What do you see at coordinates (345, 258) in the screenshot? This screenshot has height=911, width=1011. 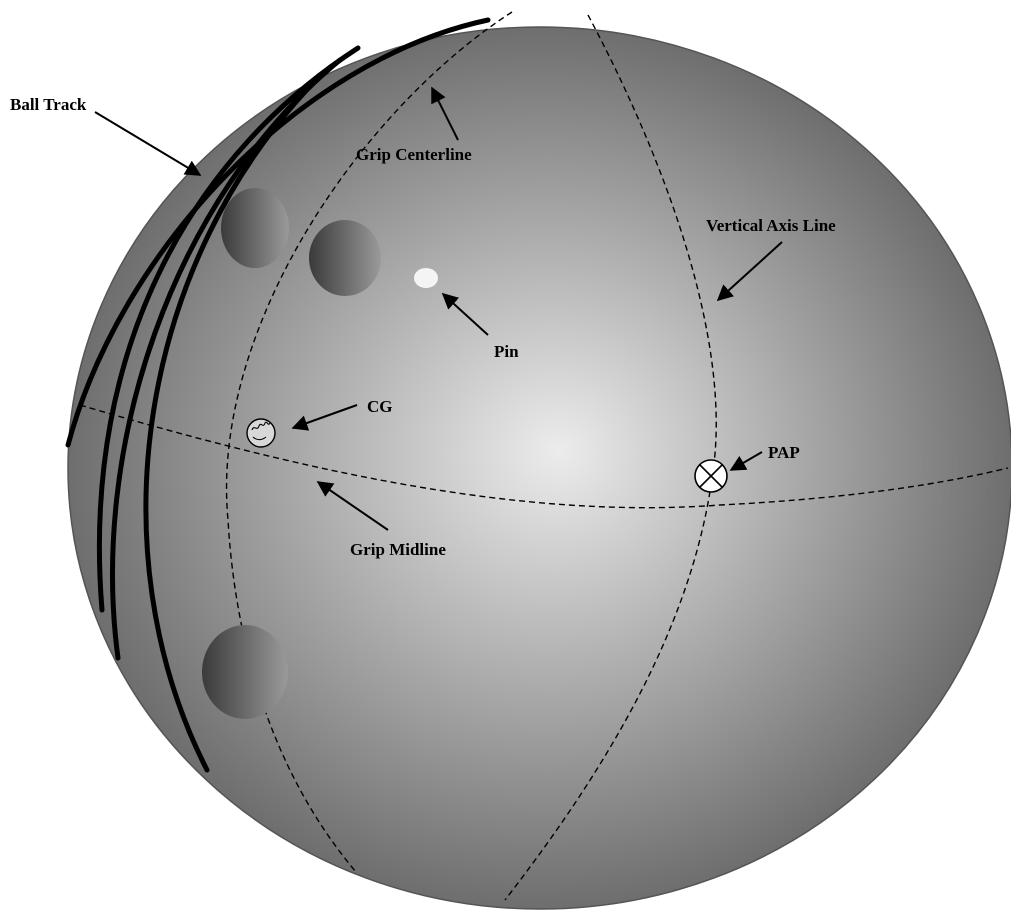 I see `finger-hole-right` at bounding box center [345, 258].